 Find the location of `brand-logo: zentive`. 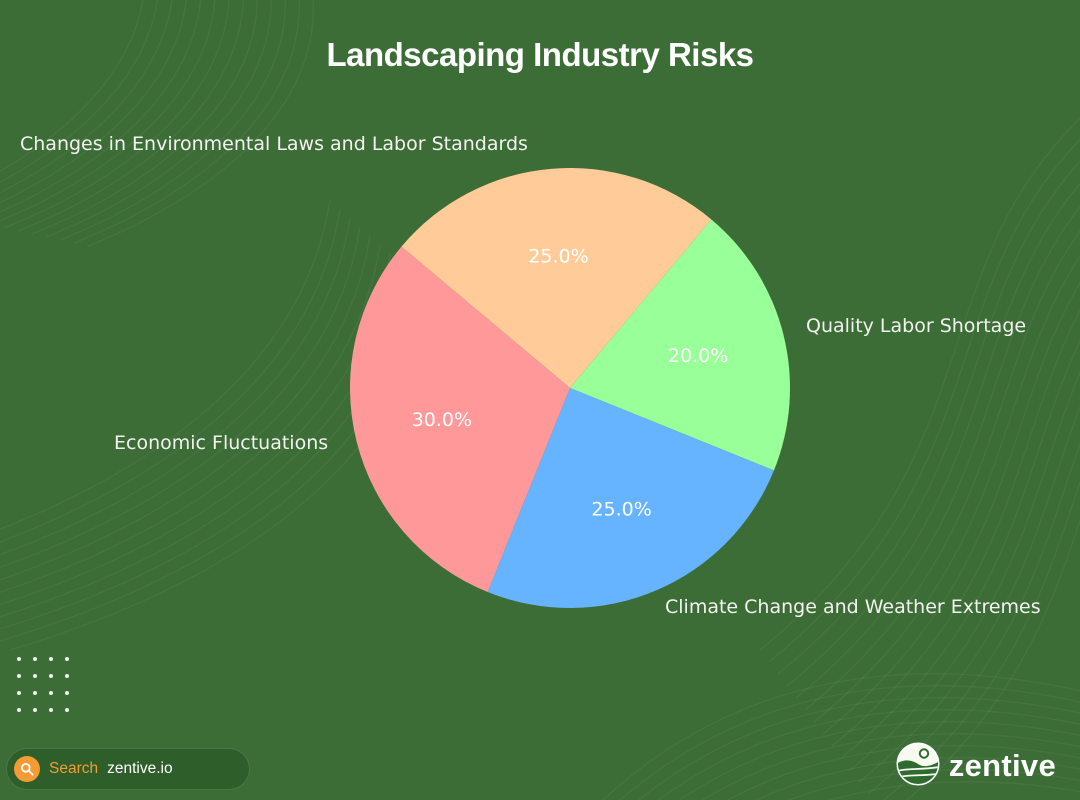

brand-logo: zentive is located at coordinates (975, 766).